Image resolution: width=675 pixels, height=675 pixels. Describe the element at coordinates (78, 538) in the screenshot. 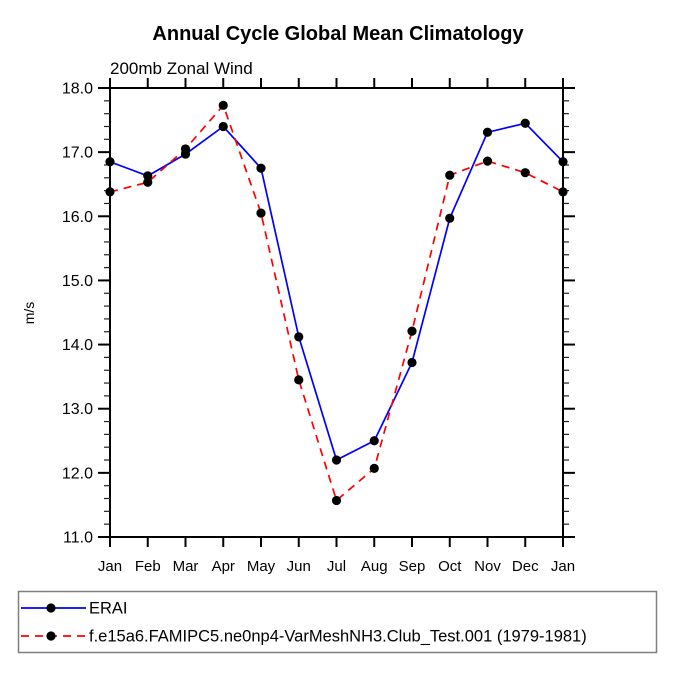

I see `y-tick-label: 11.0` at that location.